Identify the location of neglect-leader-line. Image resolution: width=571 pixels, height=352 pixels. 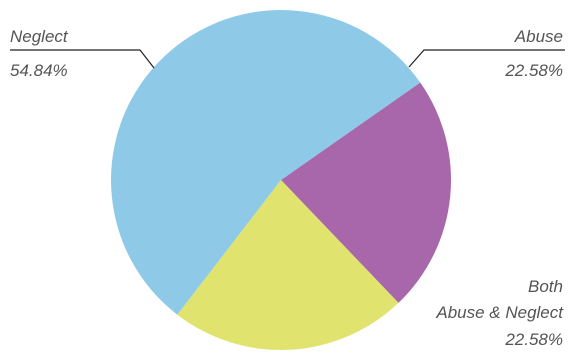
(82, 59).